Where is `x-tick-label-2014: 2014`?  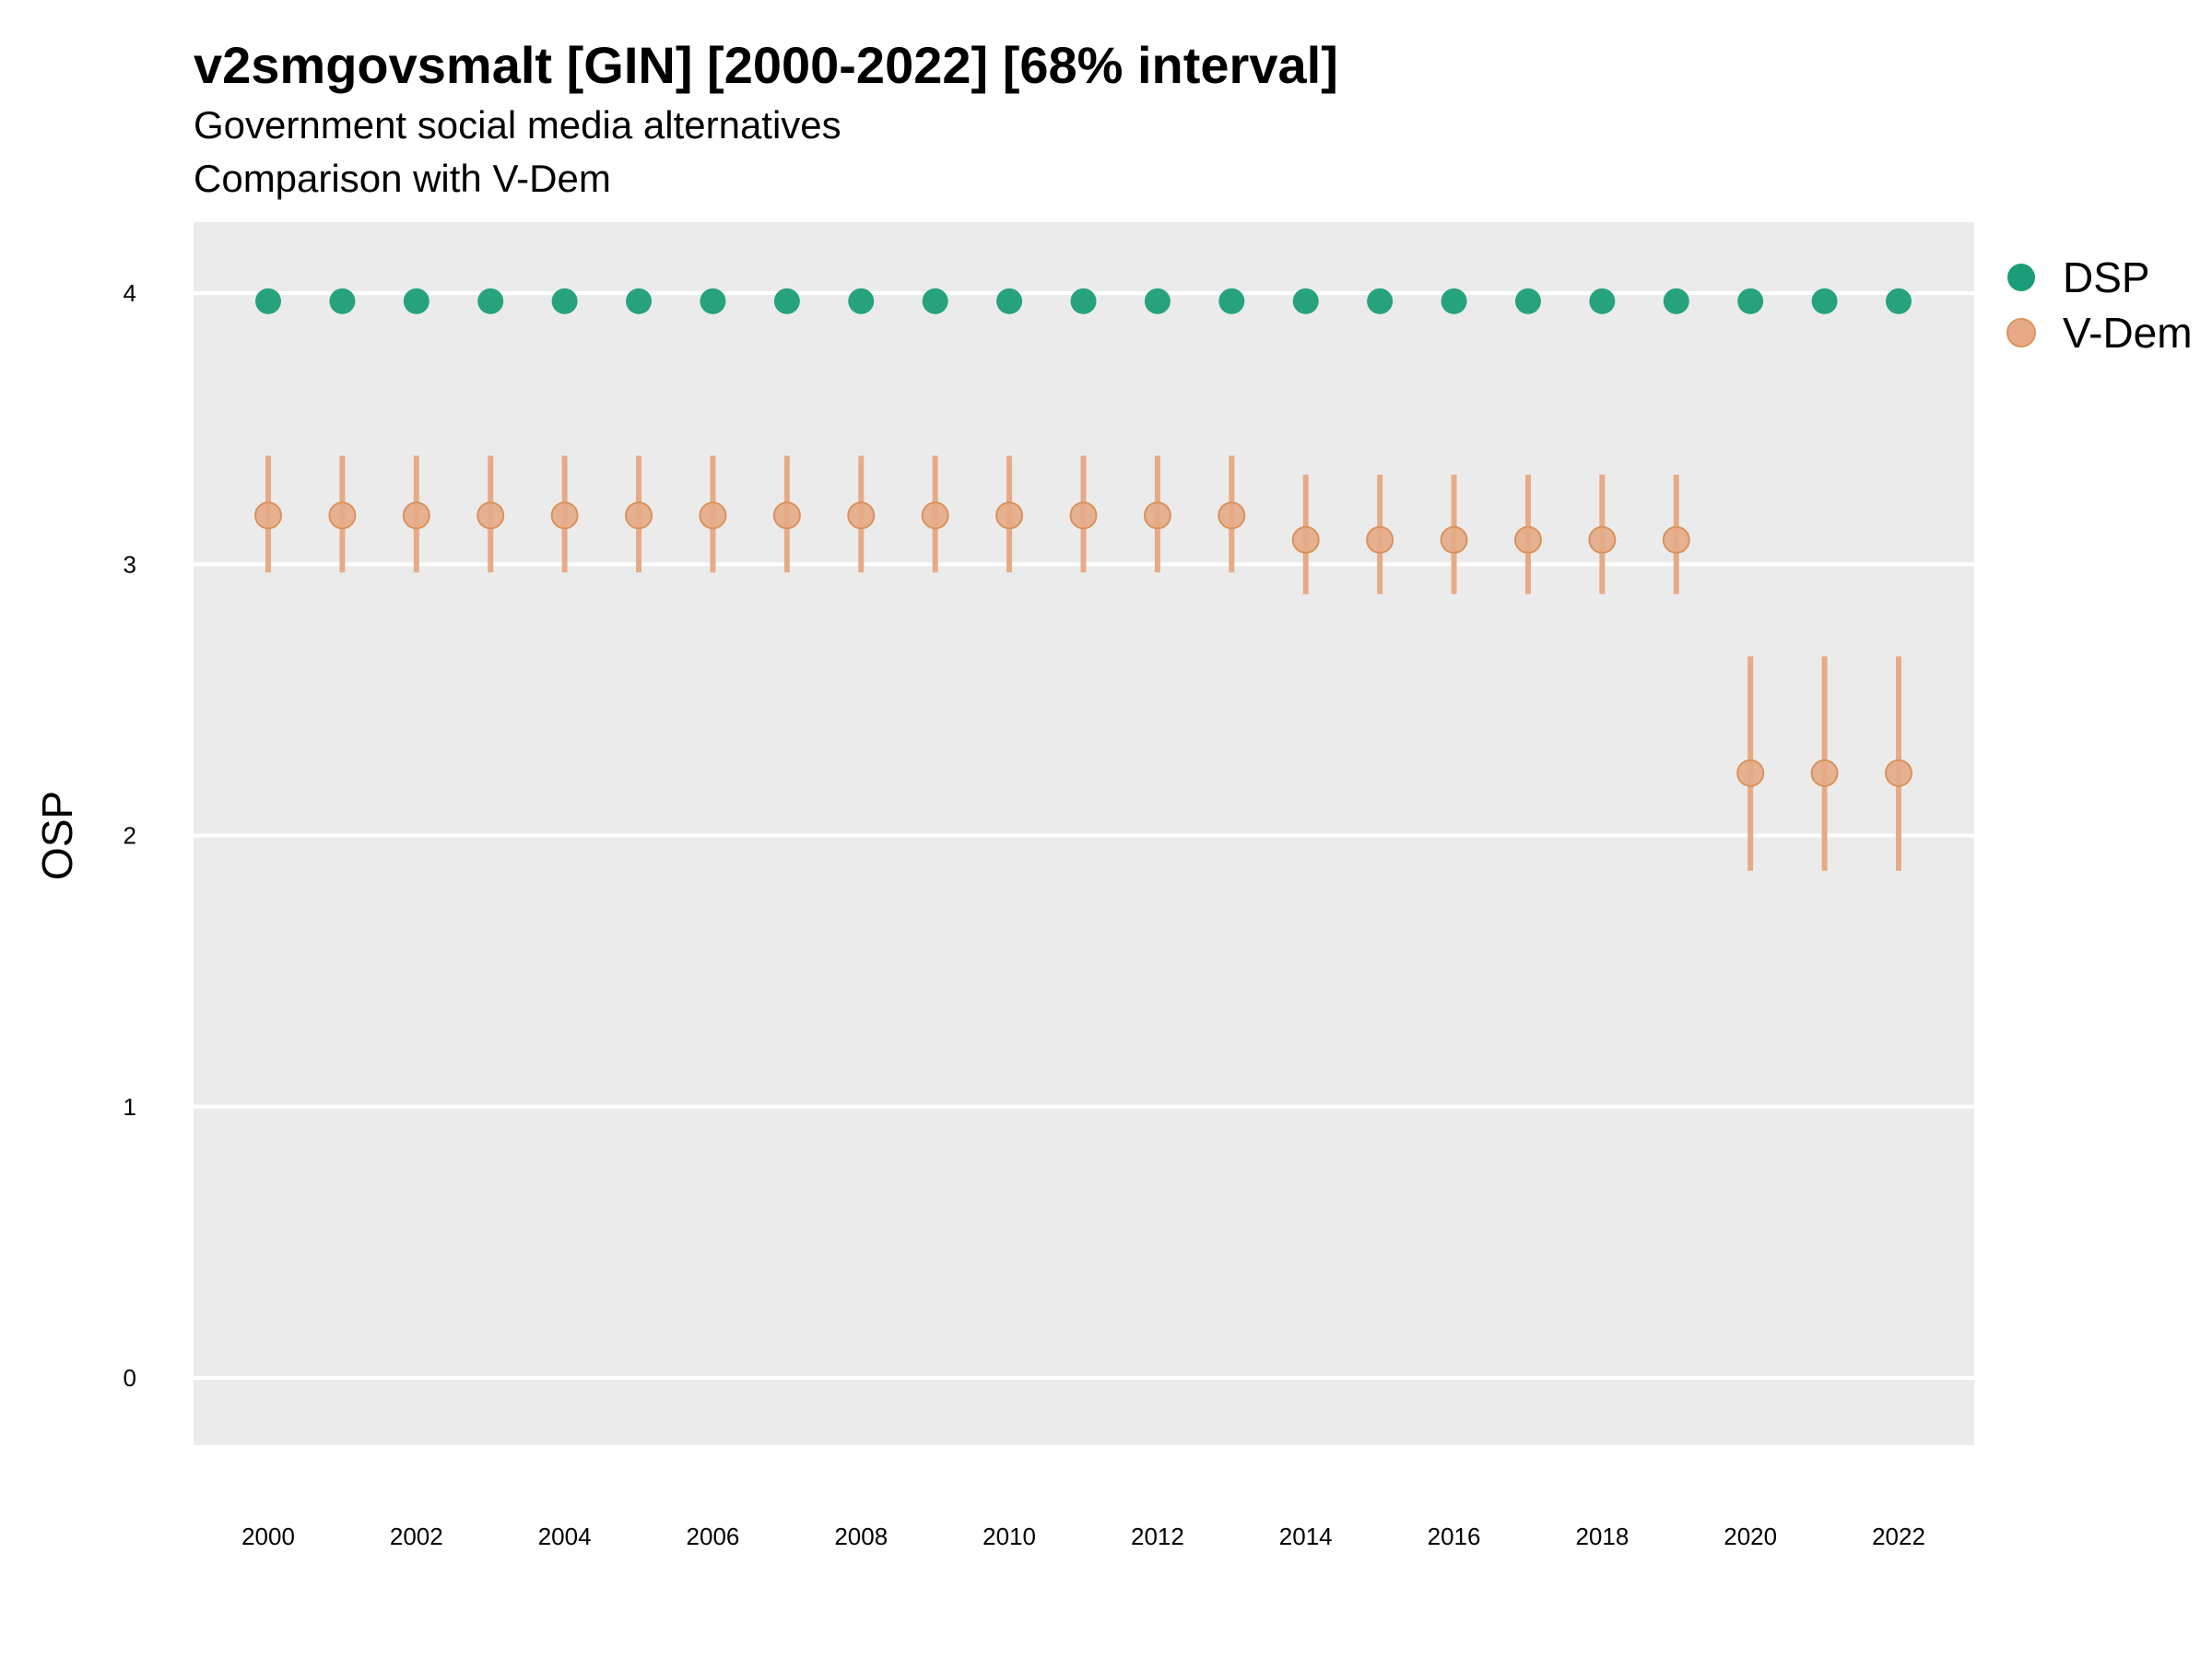 x-tick-label-2014: 2014 is located at coordinates (1306, 1536).